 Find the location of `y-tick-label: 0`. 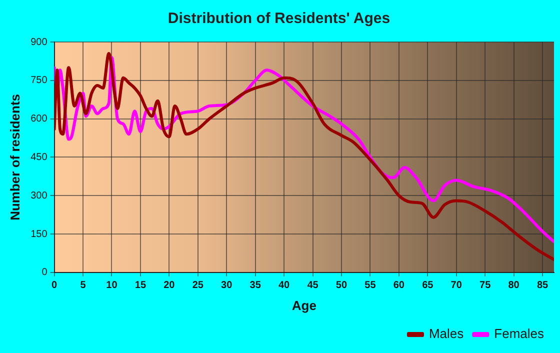

y-tick-label: 0 is located at coordinates (45, 272).